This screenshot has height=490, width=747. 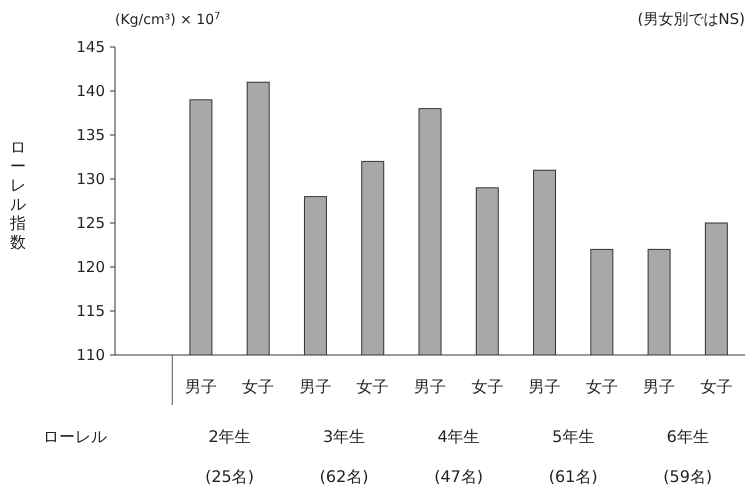 What do you see at coordinates (691, 19) in the screenshot?
I see `text: (男女別ではNS)` at bounding box center [691, 19].